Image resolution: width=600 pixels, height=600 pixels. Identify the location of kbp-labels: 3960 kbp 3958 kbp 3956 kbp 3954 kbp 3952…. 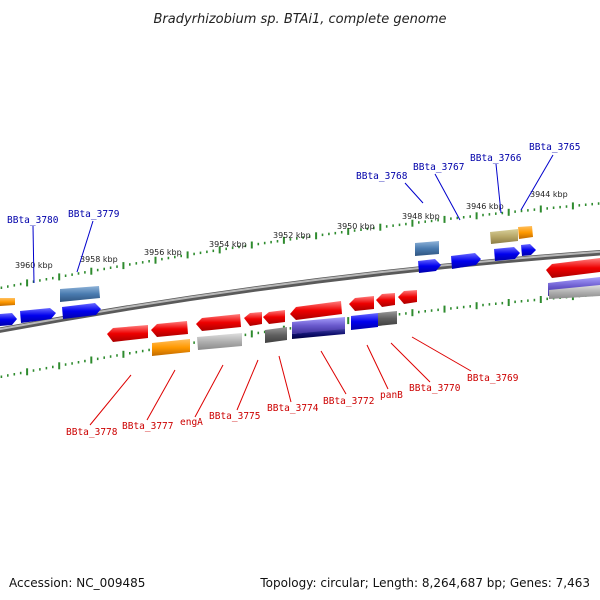
(291, 230).